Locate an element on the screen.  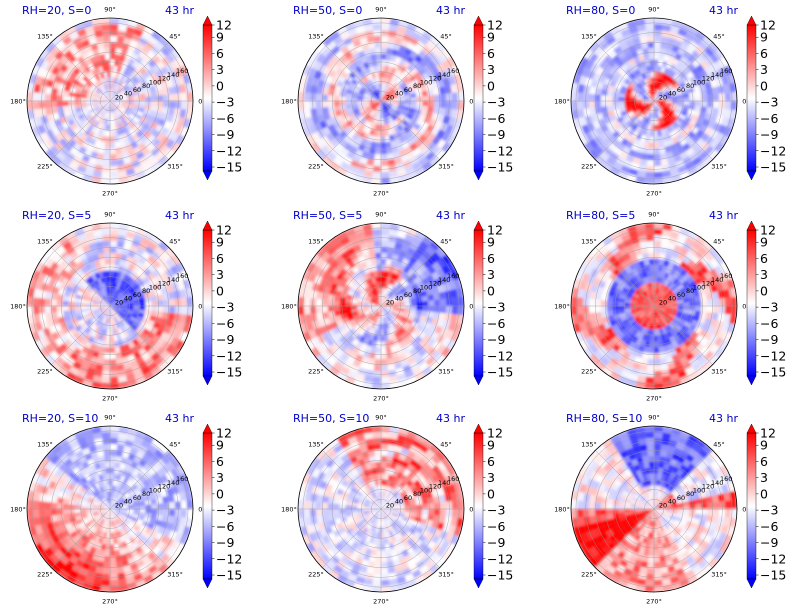
colorbar-tick-label: −15 is located at coordinates (500, 167).